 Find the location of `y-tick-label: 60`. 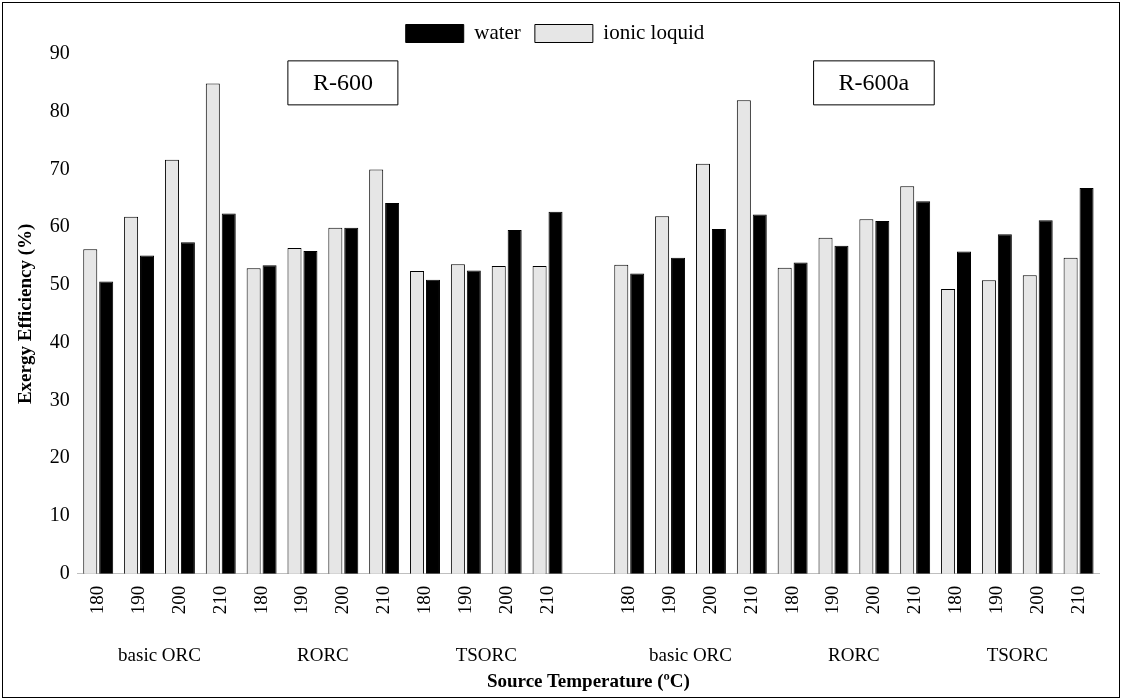

y-tick-label: 60 is located at coordinates (59, 225).